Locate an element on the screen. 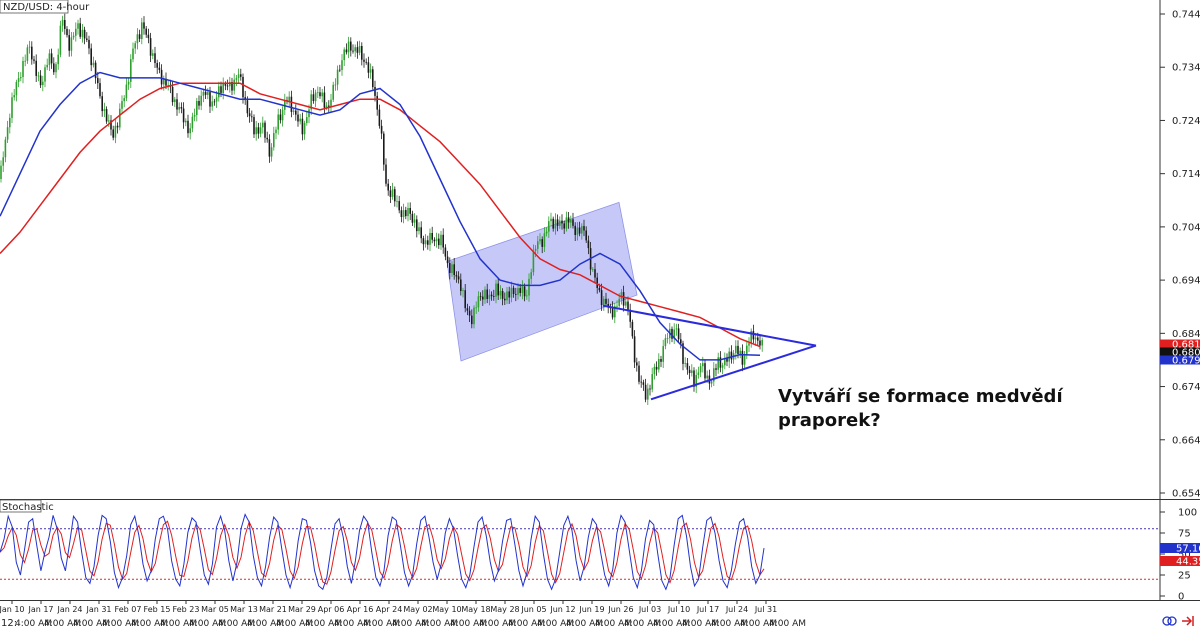 This screenshot has width=1200, height=628. stoch-value-box is located at coordinates (1180, 548).